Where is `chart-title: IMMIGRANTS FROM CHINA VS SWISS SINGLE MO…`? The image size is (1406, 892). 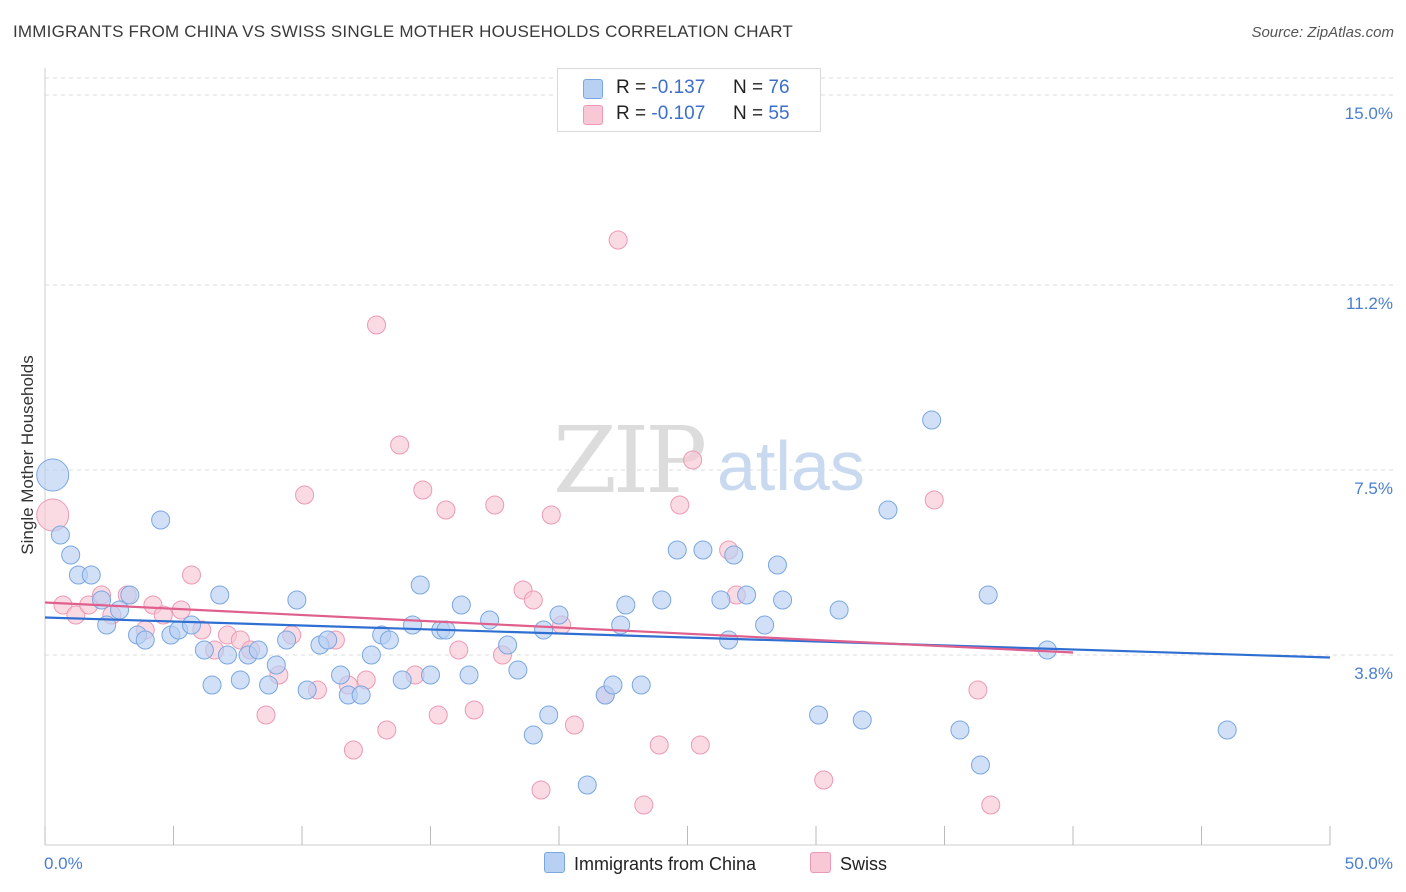
chart-title: IMMIGRANTS FROM CHINA VS SWISS SINGLE MO… is located at coordinates (403, 31).